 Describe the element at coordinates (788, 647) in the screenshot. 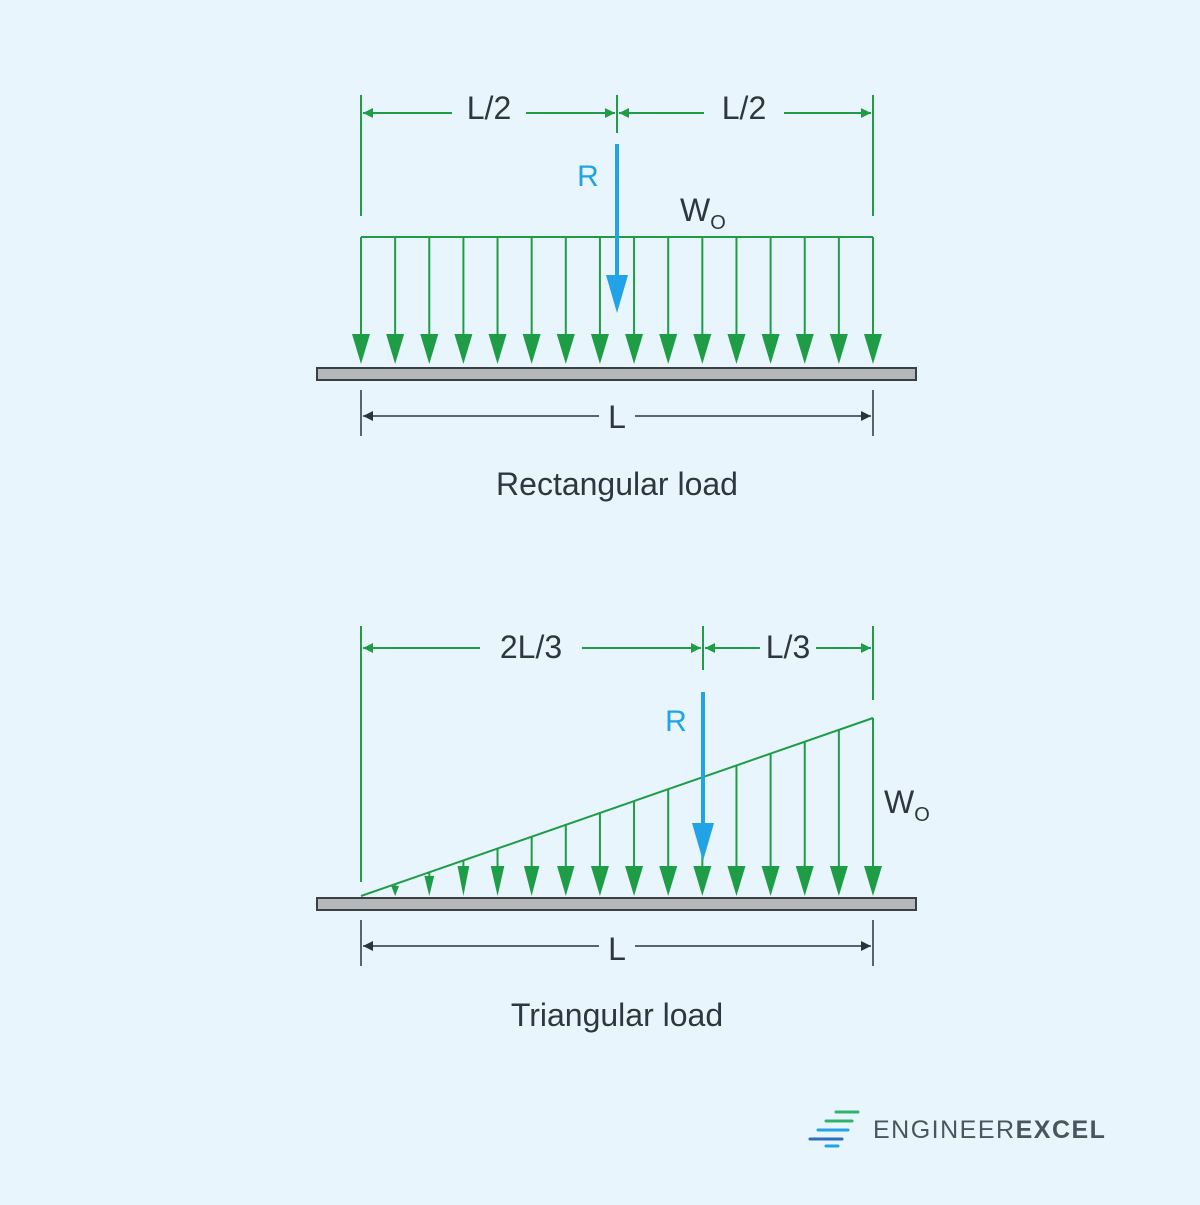

I see `tri-dim-right-label: L/3` at that location.